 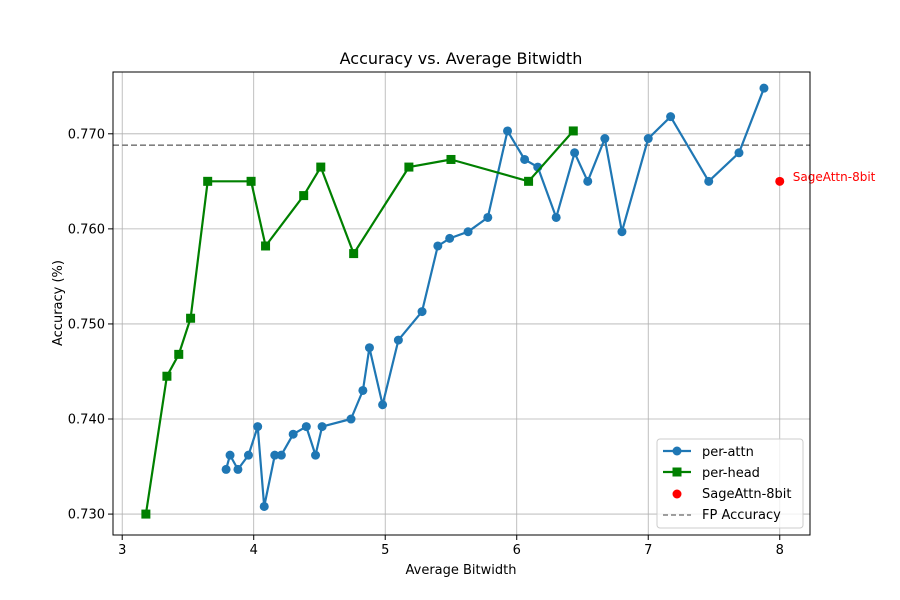 I want to click on x-ticks: 3 4 5 6 7 8, so click(x=451, y=546).